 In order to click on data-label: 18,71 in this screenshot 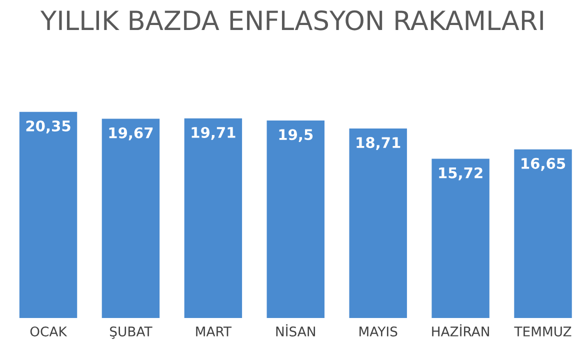, I will do `click(378, 143)`.